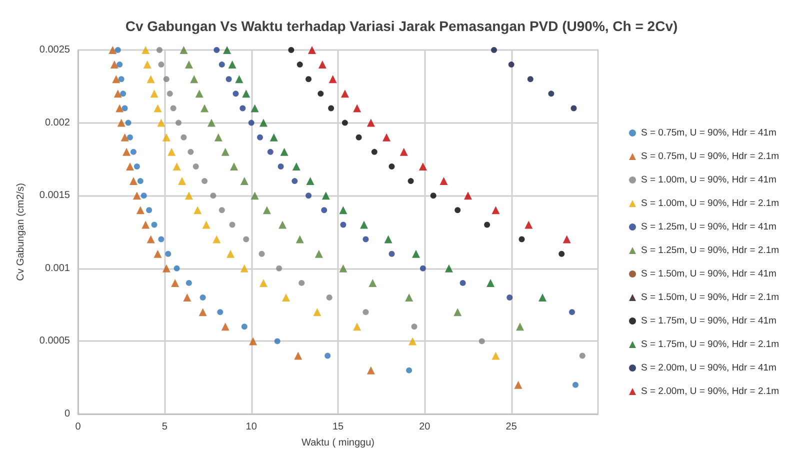 This screenshot has width=803, height=464. What do you see at coordinates (710, 156) in the screenshot?
I see `legend-label: S = 0.75m, U = 90%, Hdr = 2.1m` at bounding box center [710, 156].